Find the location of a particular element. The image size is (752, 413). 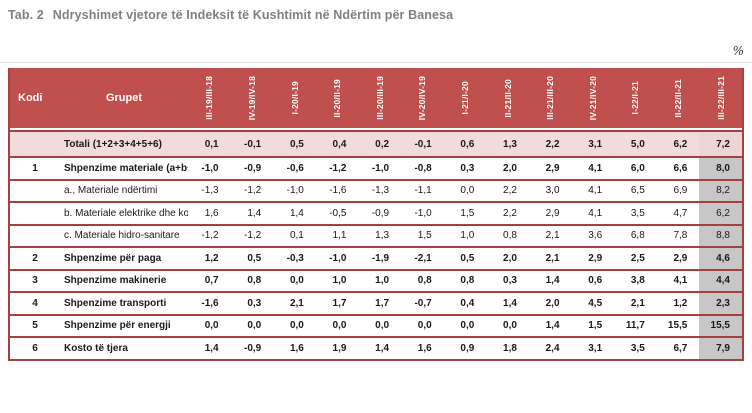

value-cell: 1,9 is located at coordinates (339, 348).